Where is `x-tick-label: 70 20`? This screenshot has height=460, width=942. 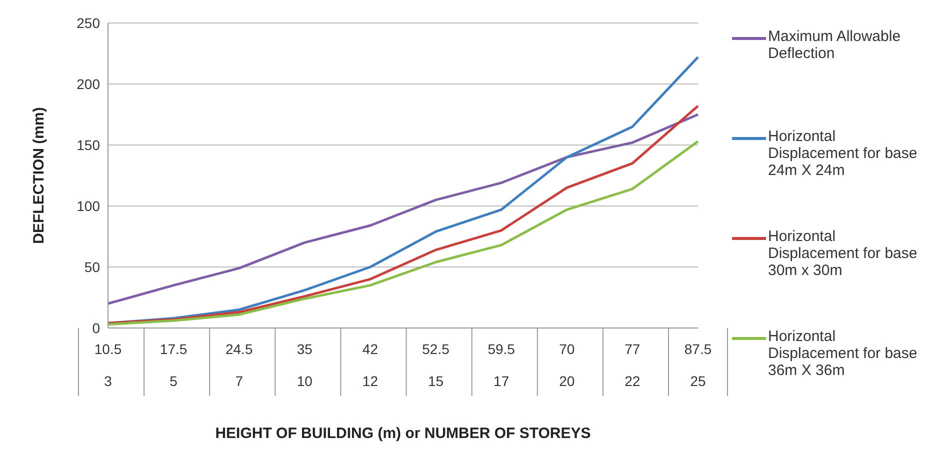
x-tick-label: 70 20 is located at coordinates (567, 365).